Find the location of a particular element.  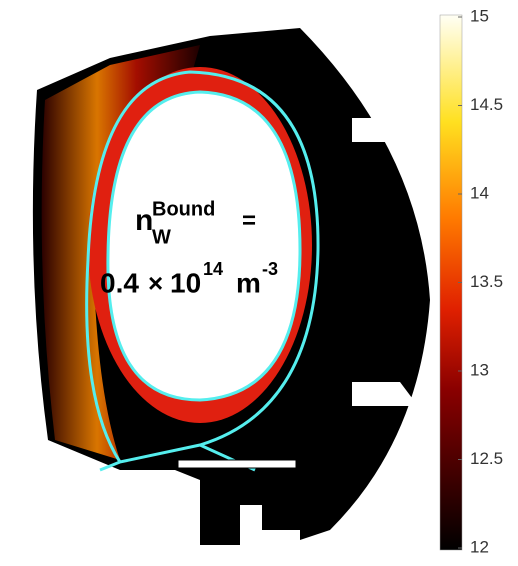

times: × is located at coordinates (155, 283).